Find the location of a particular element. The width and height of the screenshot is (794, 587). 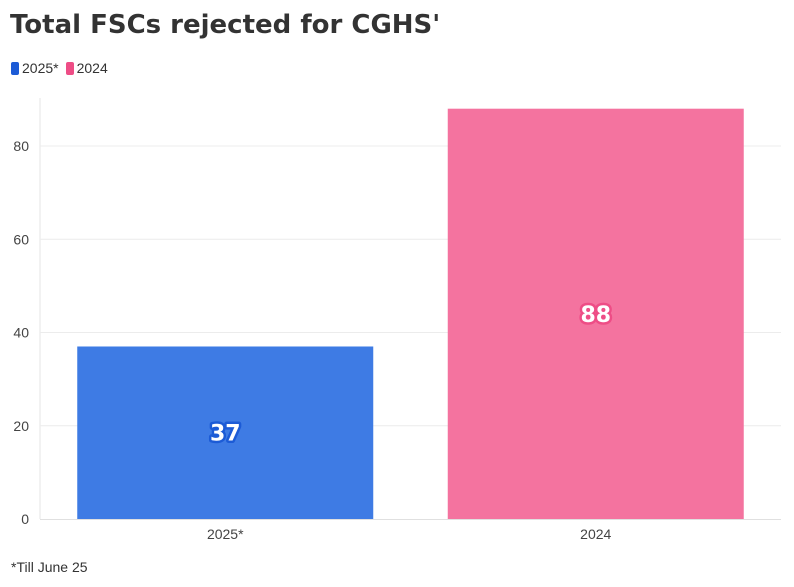

y-tick-label-0: 0 is located at coordinates (25, 519).